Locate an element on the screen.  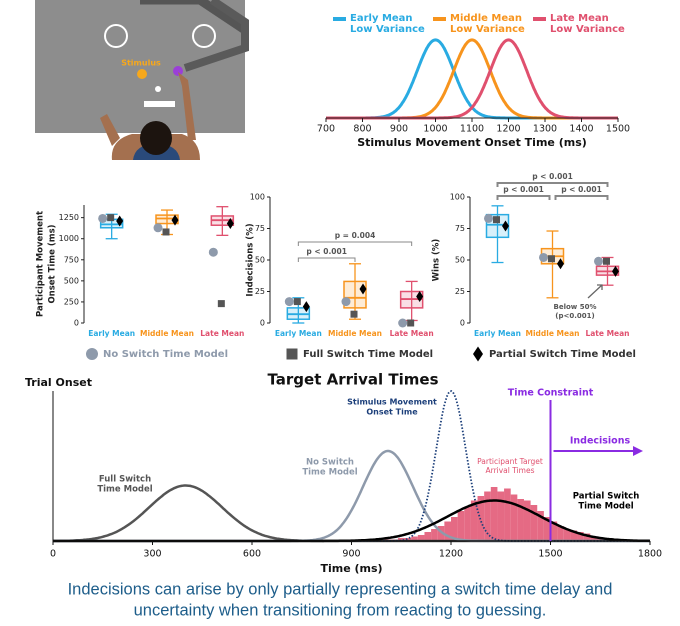
x-tick-label: 700 is located at coordinates (326, 129).